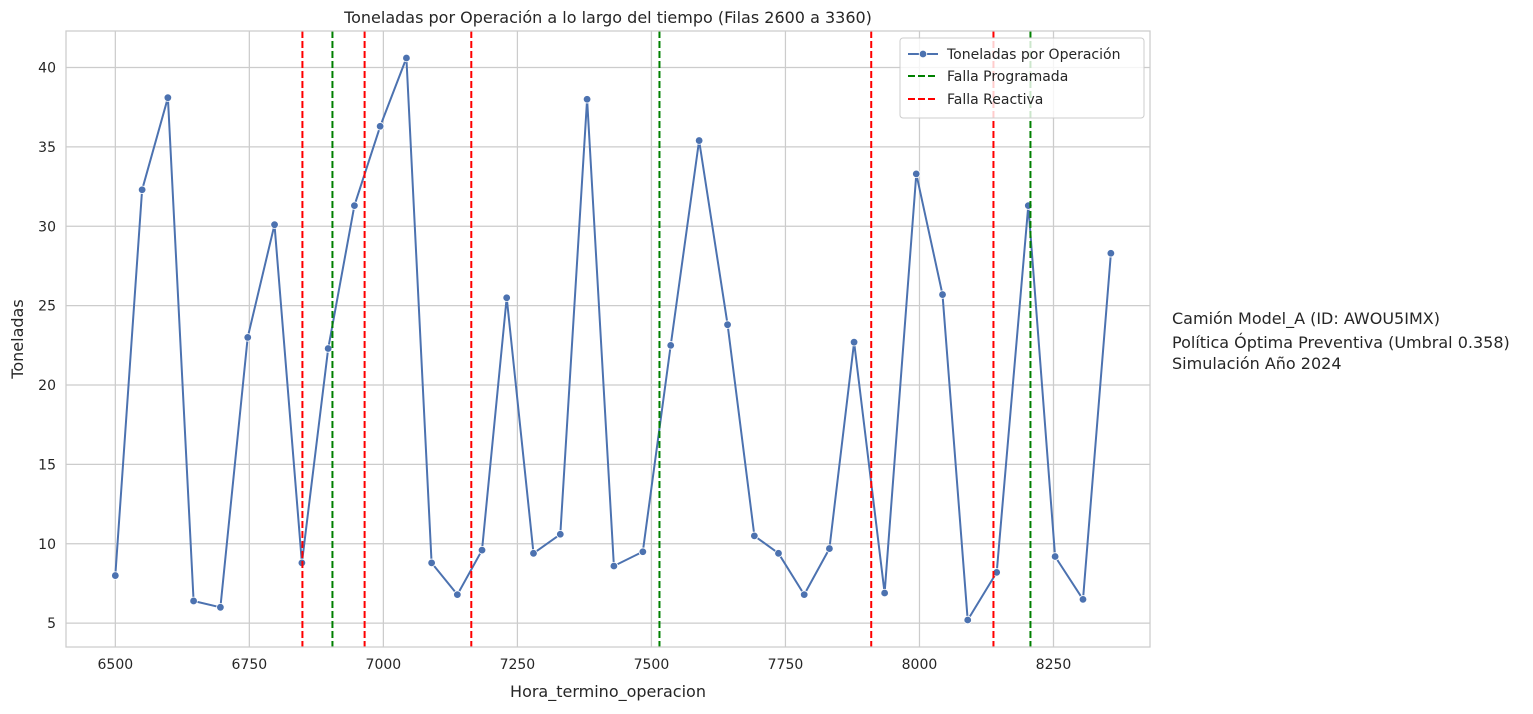 The image size is (1533, 714). Describe the element at coordinates (47, 148) in the screenshot. I see `y-tick-label: 35` at that location.